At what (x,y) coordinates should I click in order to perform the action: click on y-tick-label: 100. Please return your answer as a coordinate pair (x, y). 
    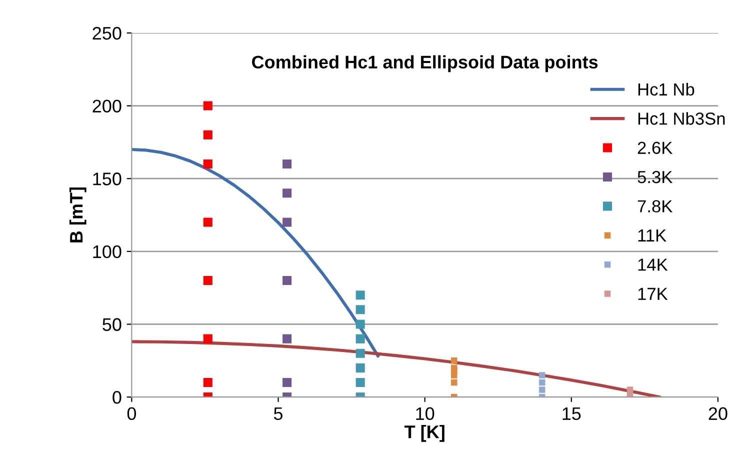
    Looking at the image, I should click on (107, 251).